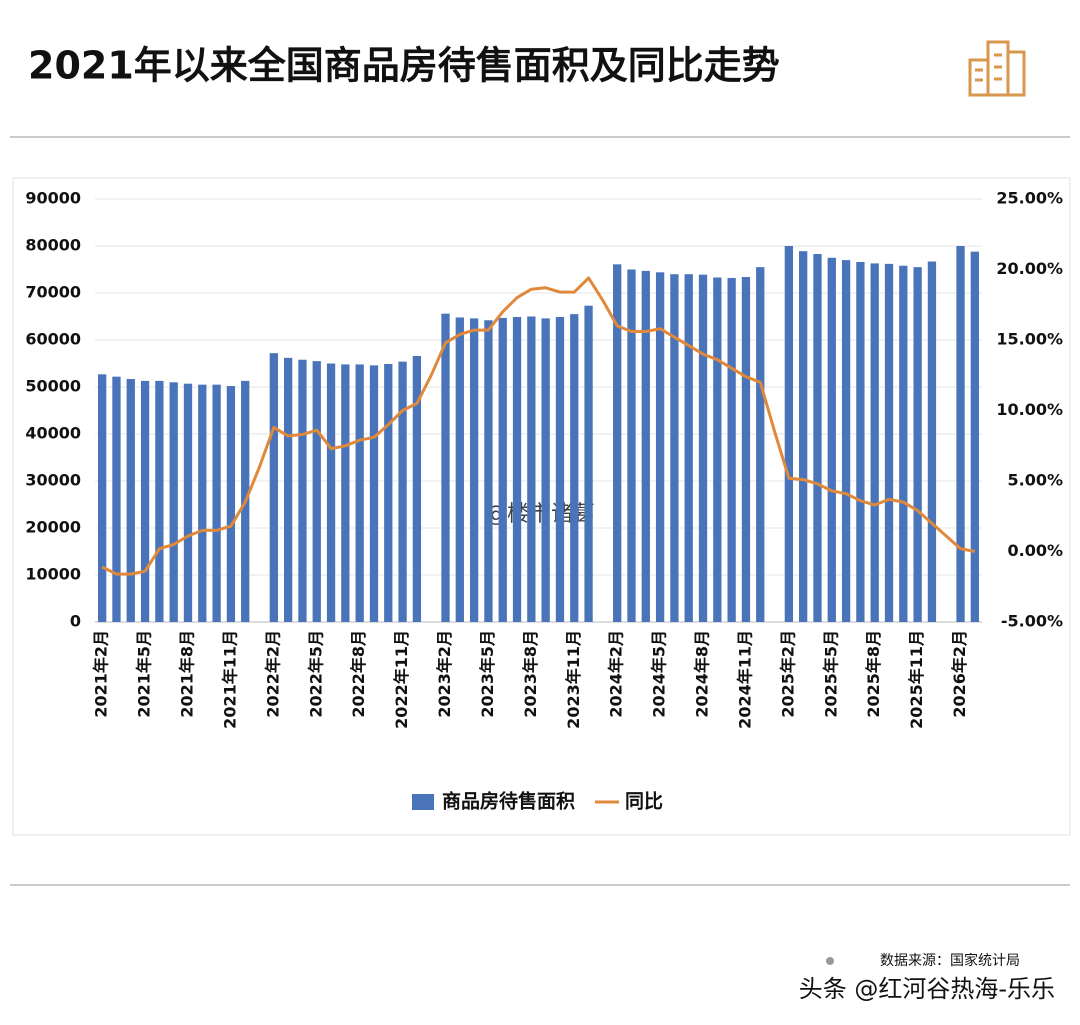 This screenshot has height=1025, width=1080. Describe the element at coordinates (950, 960) in the screenshot. I see `source-note: 数据来源：国家统计局` at that location.